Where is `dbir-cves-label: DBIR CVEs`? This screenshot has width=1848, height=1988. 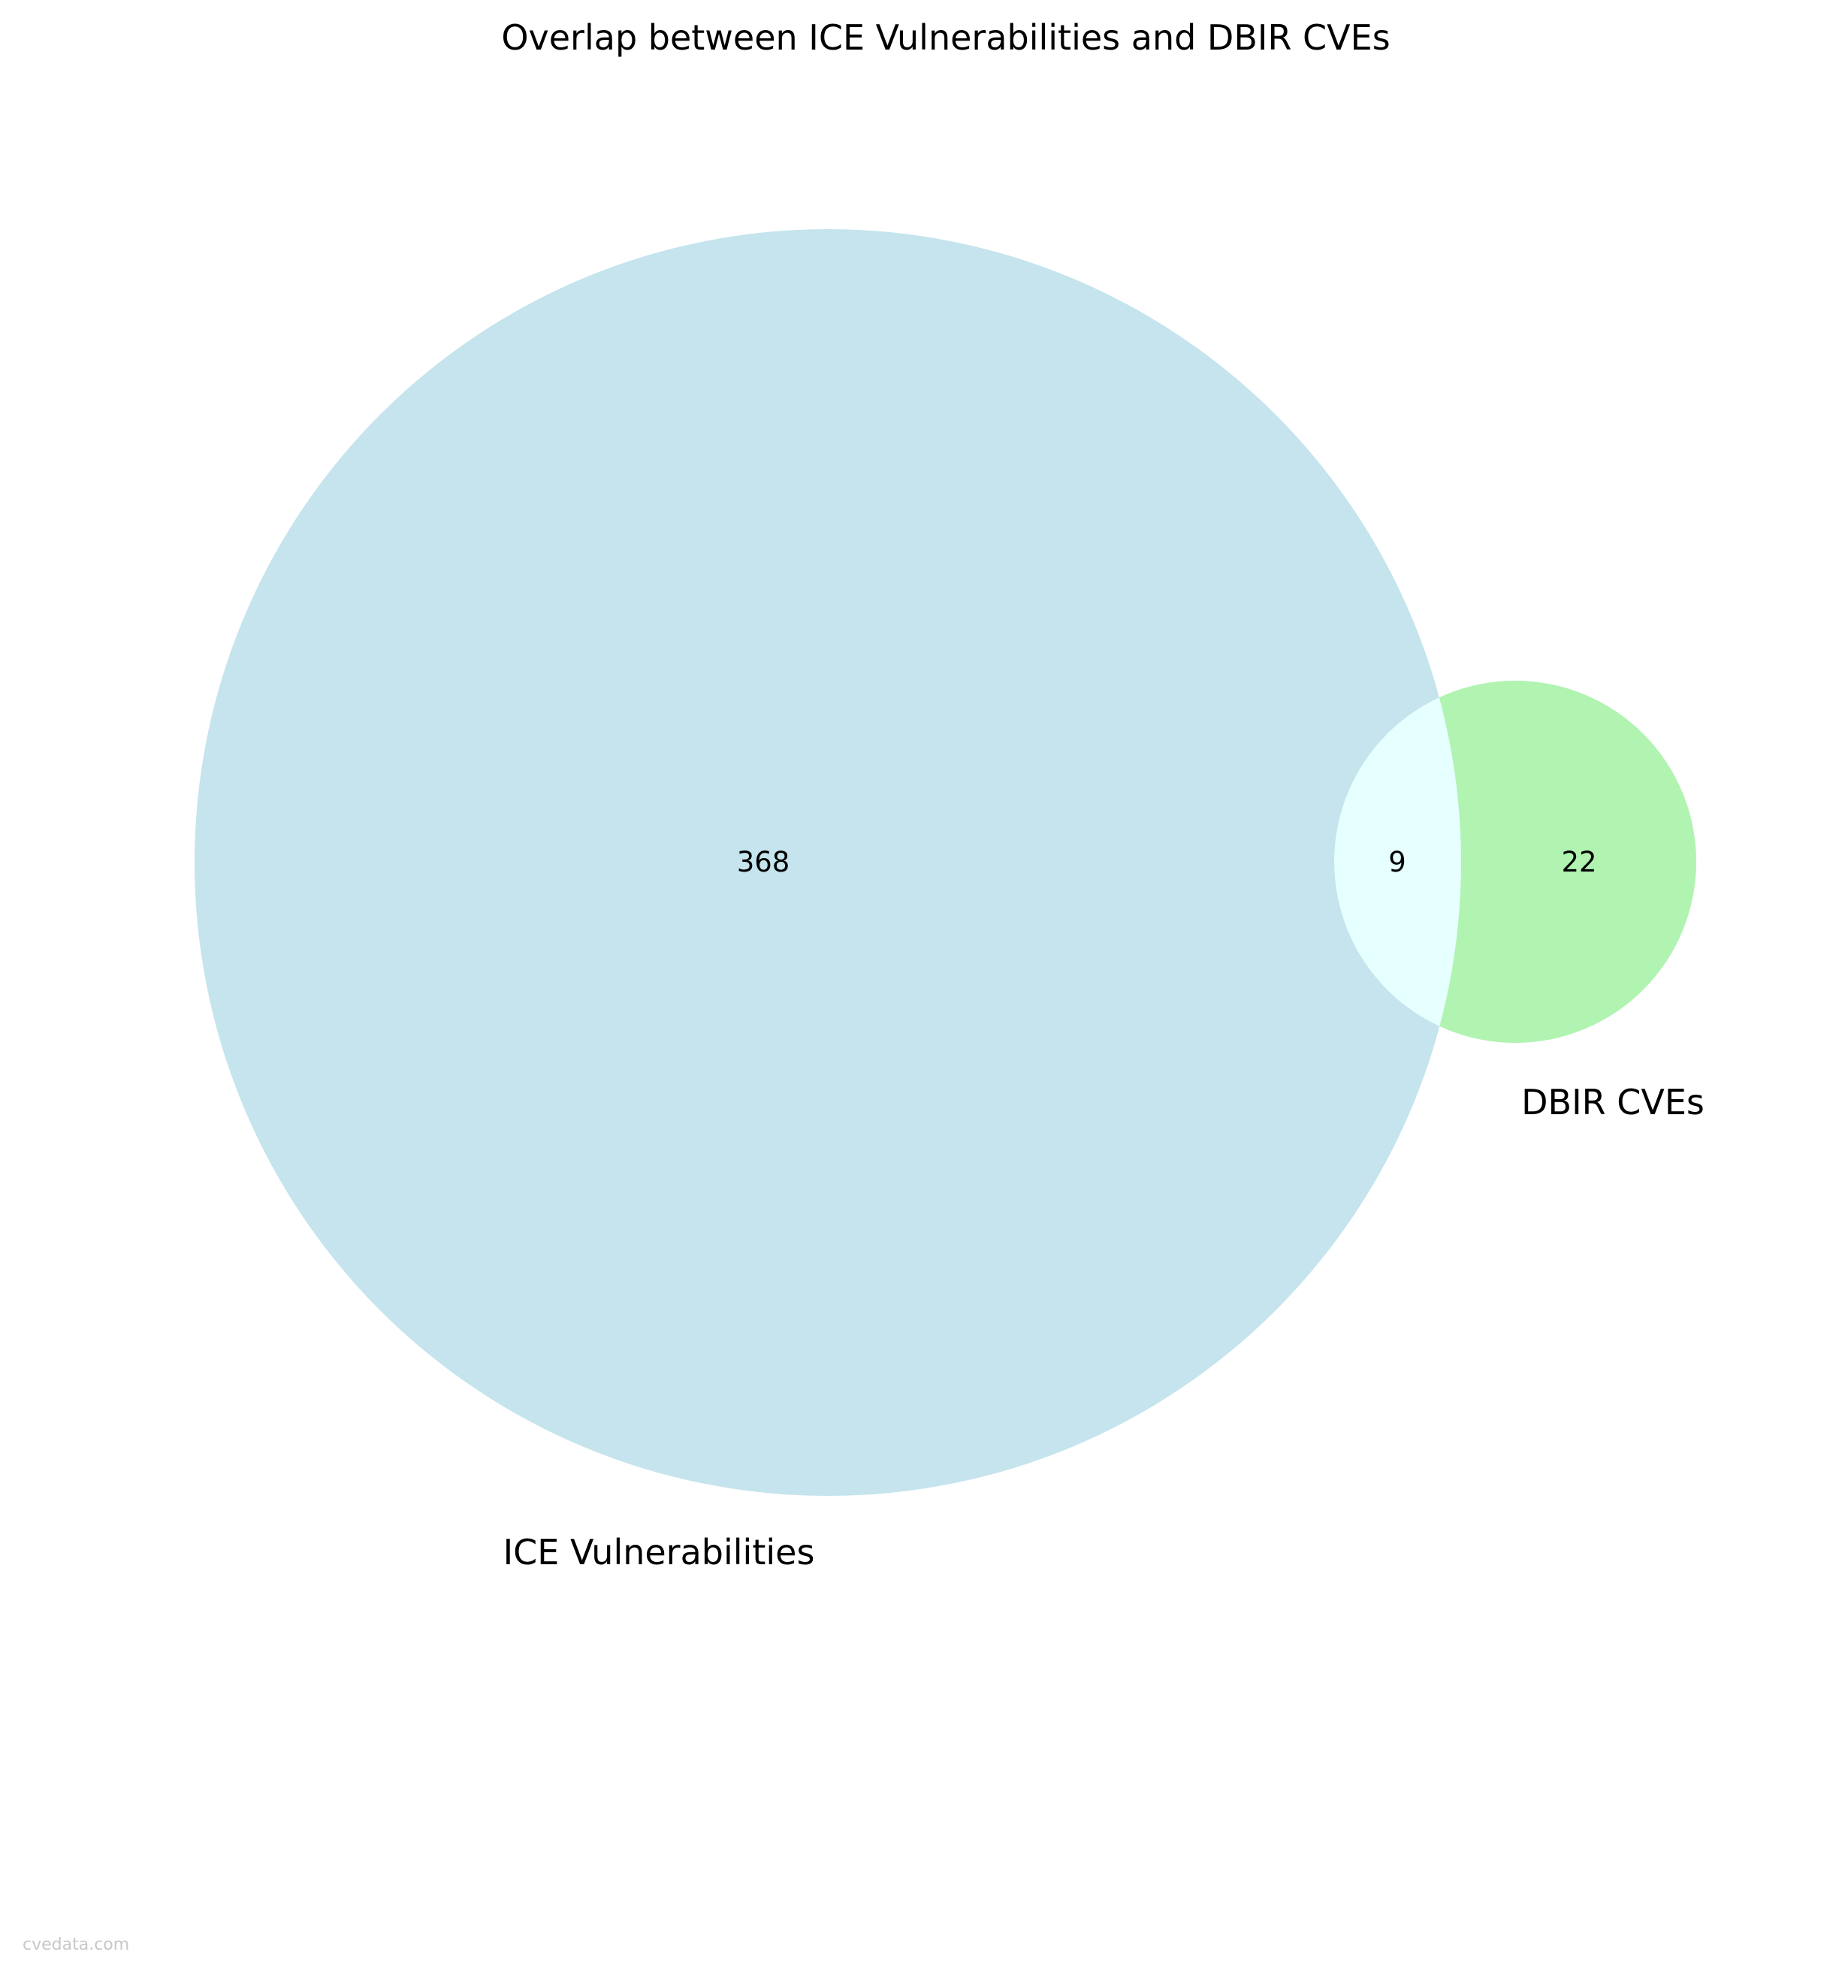 dbir-cves-label: DBIR CVEs is located at coordinates (1613, 1102).